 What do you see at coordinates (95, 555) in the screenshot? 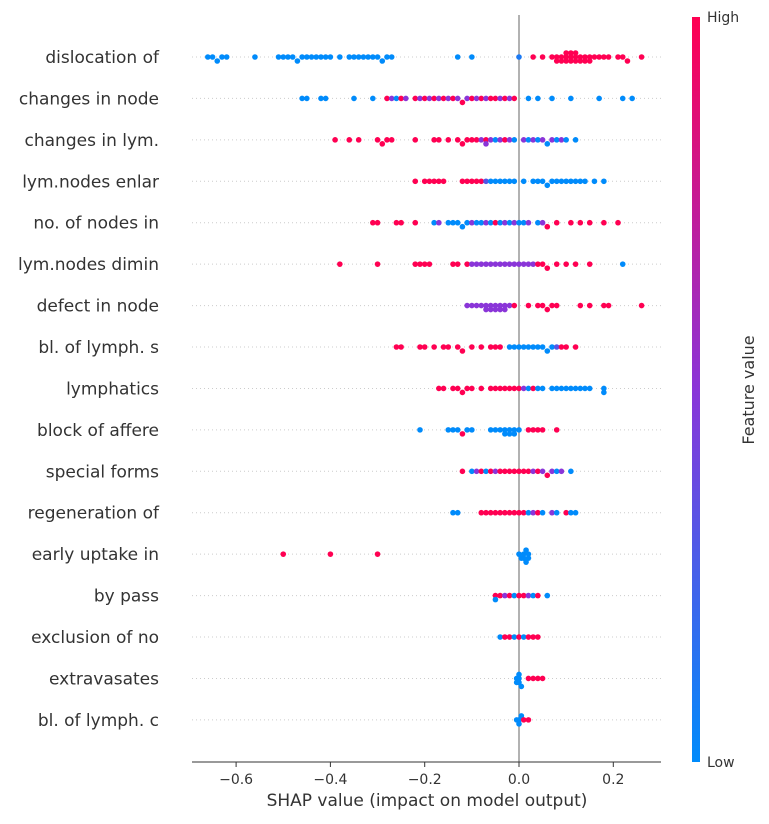
I see `feature-label: early uptake in` at bounding box center [95, 555].